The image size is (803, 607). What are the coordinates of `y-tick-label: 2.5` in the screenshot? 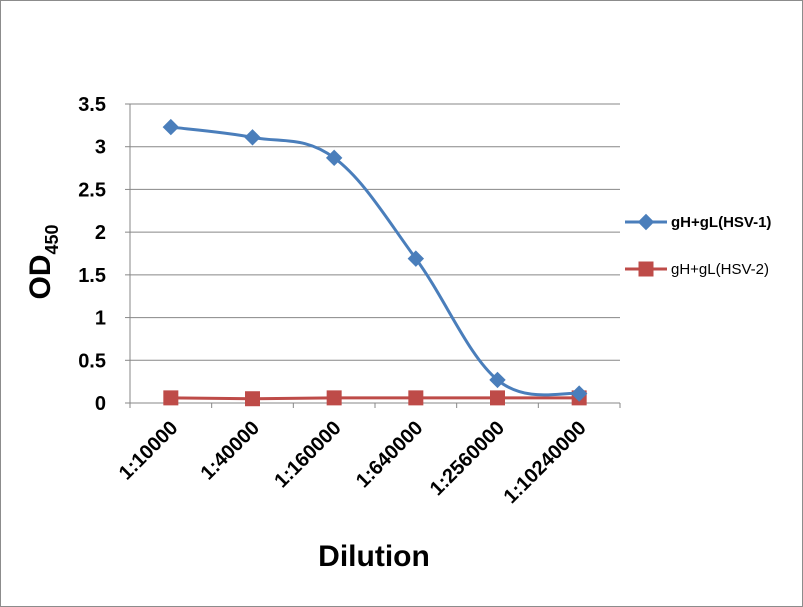 It's located at (92, 190).